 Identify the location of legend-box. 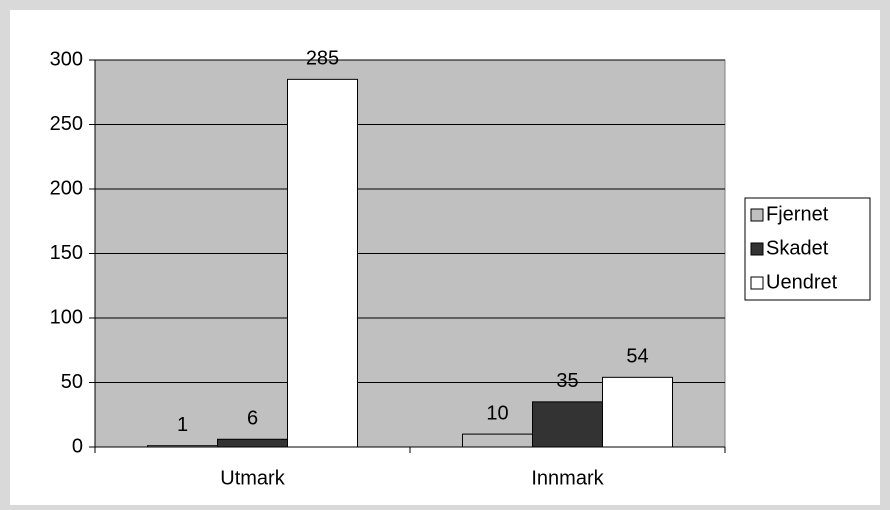
(807, 249).